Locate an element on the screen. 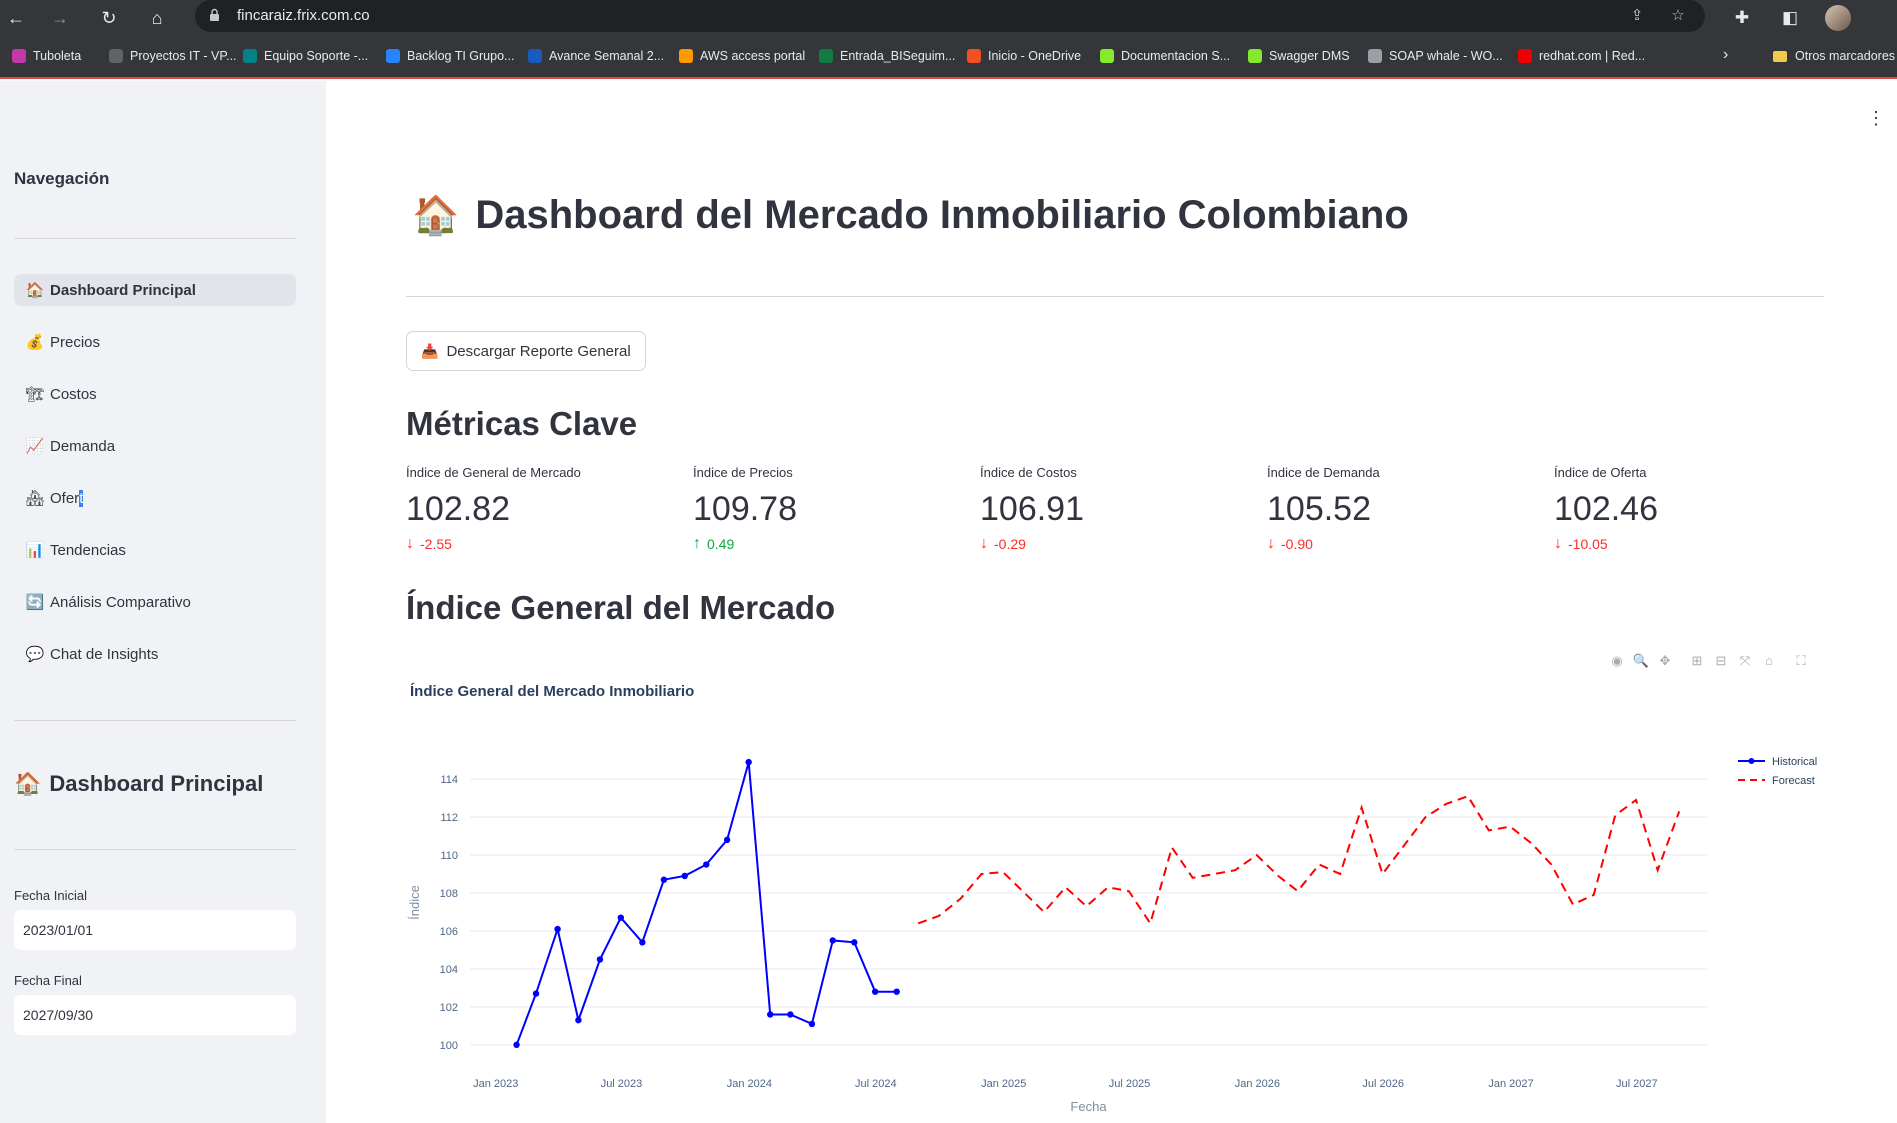 This screenshot has height=1123, width=1897. address-bar: fincaraiz.frix.com.co ⇪ ☆ is located at coordinates (950, 16).